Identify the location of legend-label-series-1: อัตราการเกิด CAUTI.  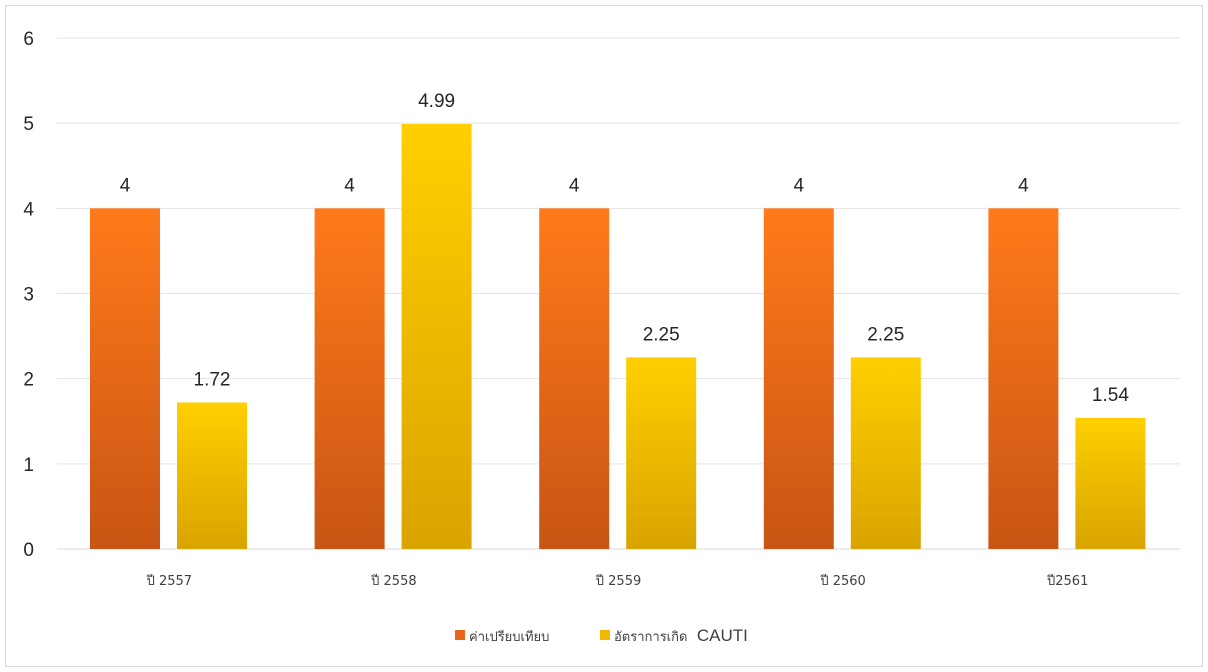
(681, 635).